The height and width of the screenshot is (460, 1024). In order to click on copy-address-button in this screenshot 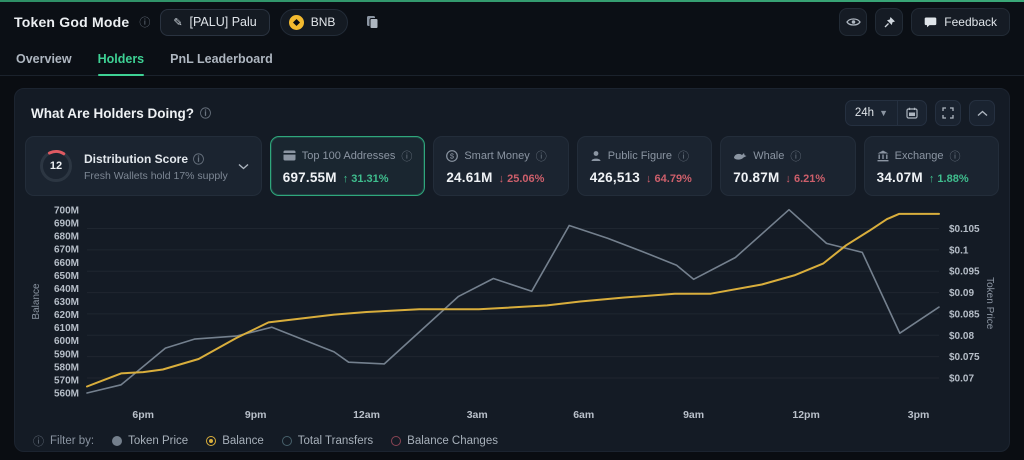, I will do `click(372, 22)`.